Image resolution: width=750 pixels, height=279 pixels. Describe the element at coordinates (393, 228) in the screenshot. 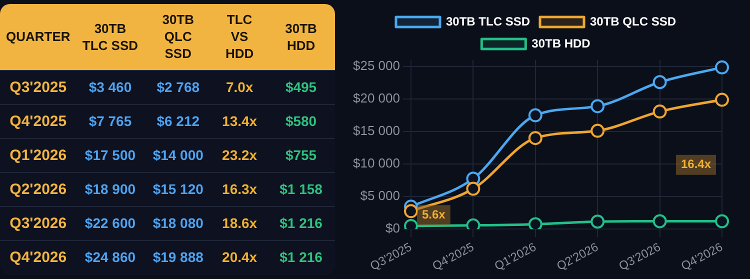

I see `y-tick-label: $0` at that location.